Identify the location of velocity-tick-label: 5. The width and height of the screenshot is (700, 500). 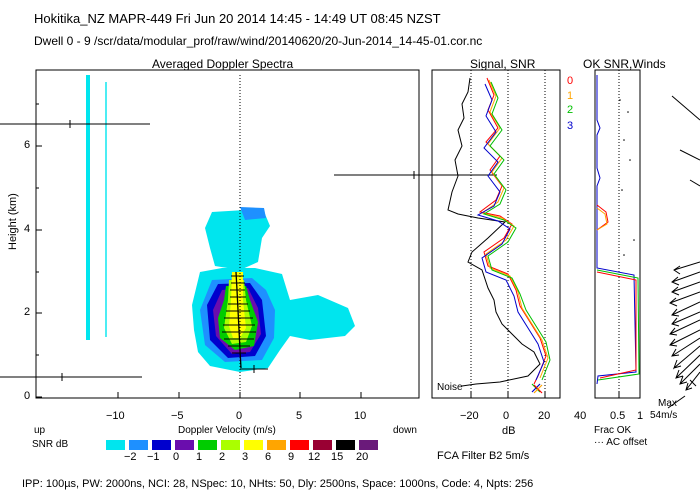
(299, 416).